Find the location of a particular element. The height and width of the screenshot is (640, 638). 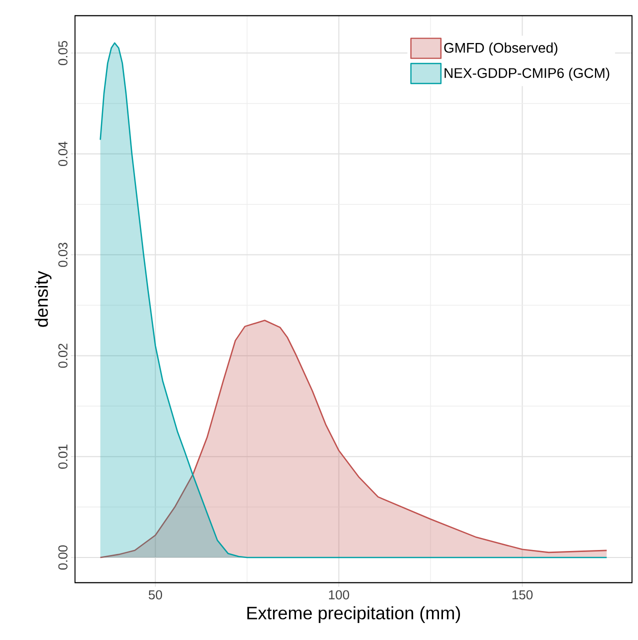

legend-label: NEX-GDDP-CMIP6 (GCM) is located at coordinates (527, 74).